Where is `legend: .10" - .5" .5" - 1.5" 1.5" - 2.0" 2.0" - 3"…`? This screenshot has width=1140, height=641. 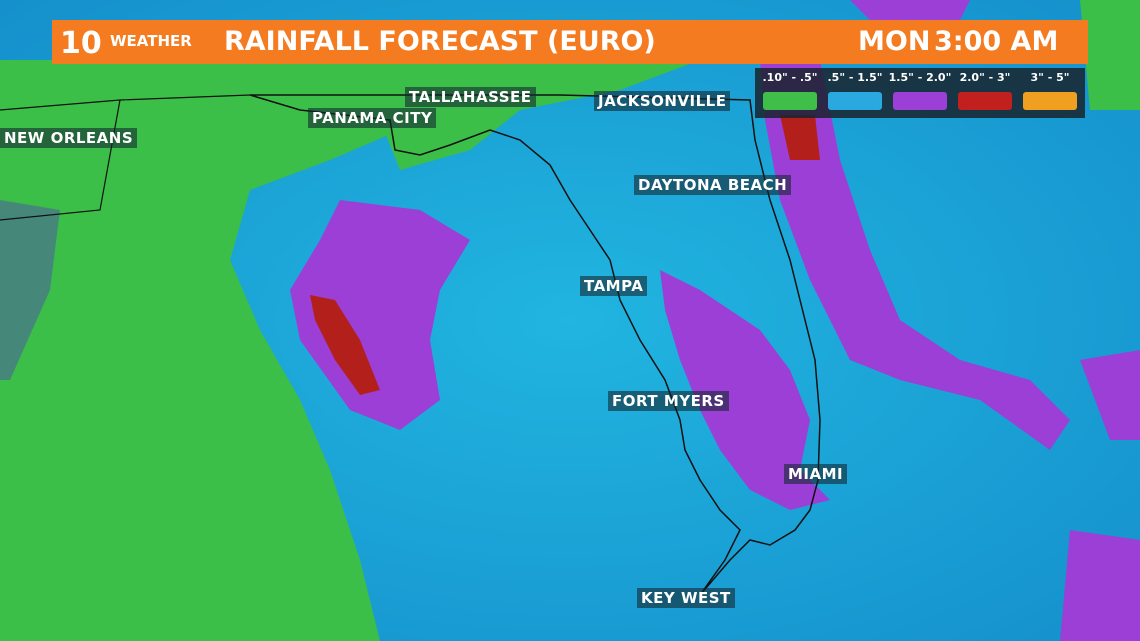 legend: .10" - .5" .5" - 1.5" 1.5" - 2.0" 2.0" - 3"… is located at coordinates (920, 93).